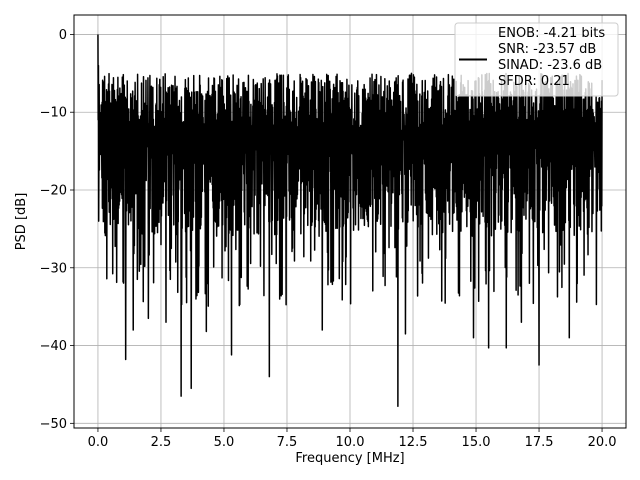 The width and height of the screenshot is (640, 480). Describe the element at coordinates (350, 442) in the screenshot. I see `x-tick-label: 10.0` at that location.